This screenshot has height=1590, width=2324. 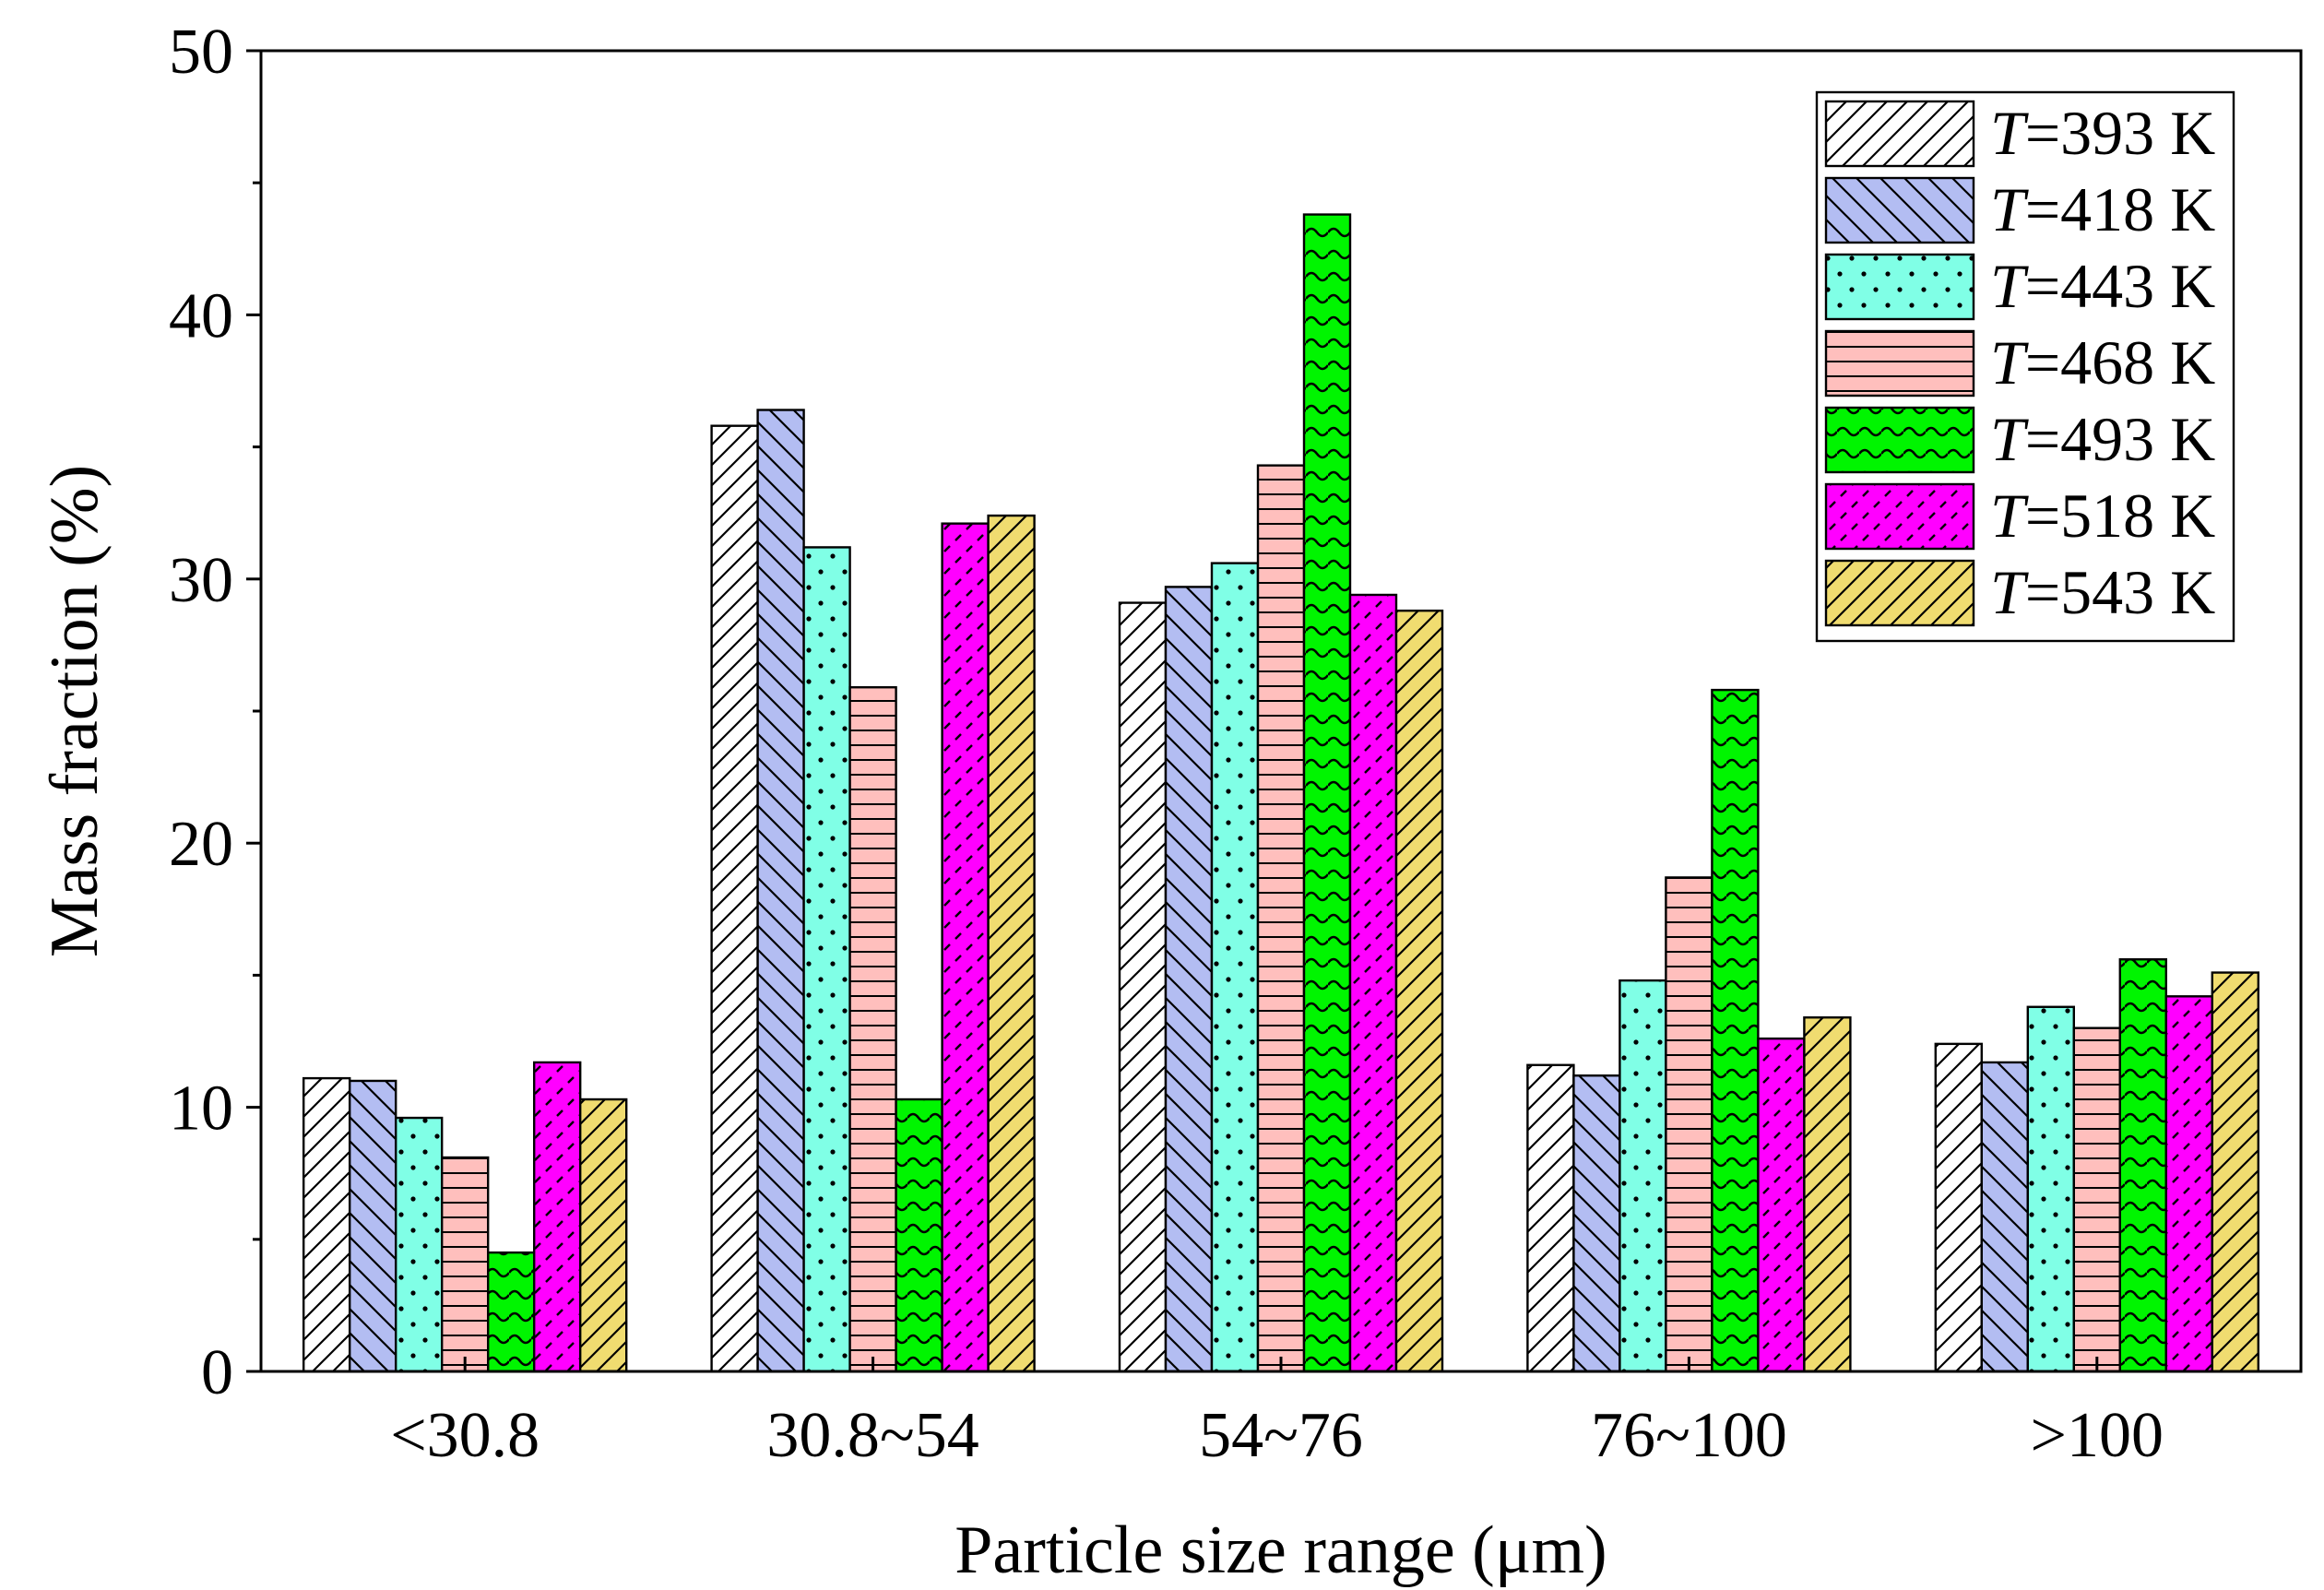 What do you see at coordinates (75, 711) in the screenshot?
I see `y-axis-label: Mass fraction (%)` at bounding box center [75, 711].